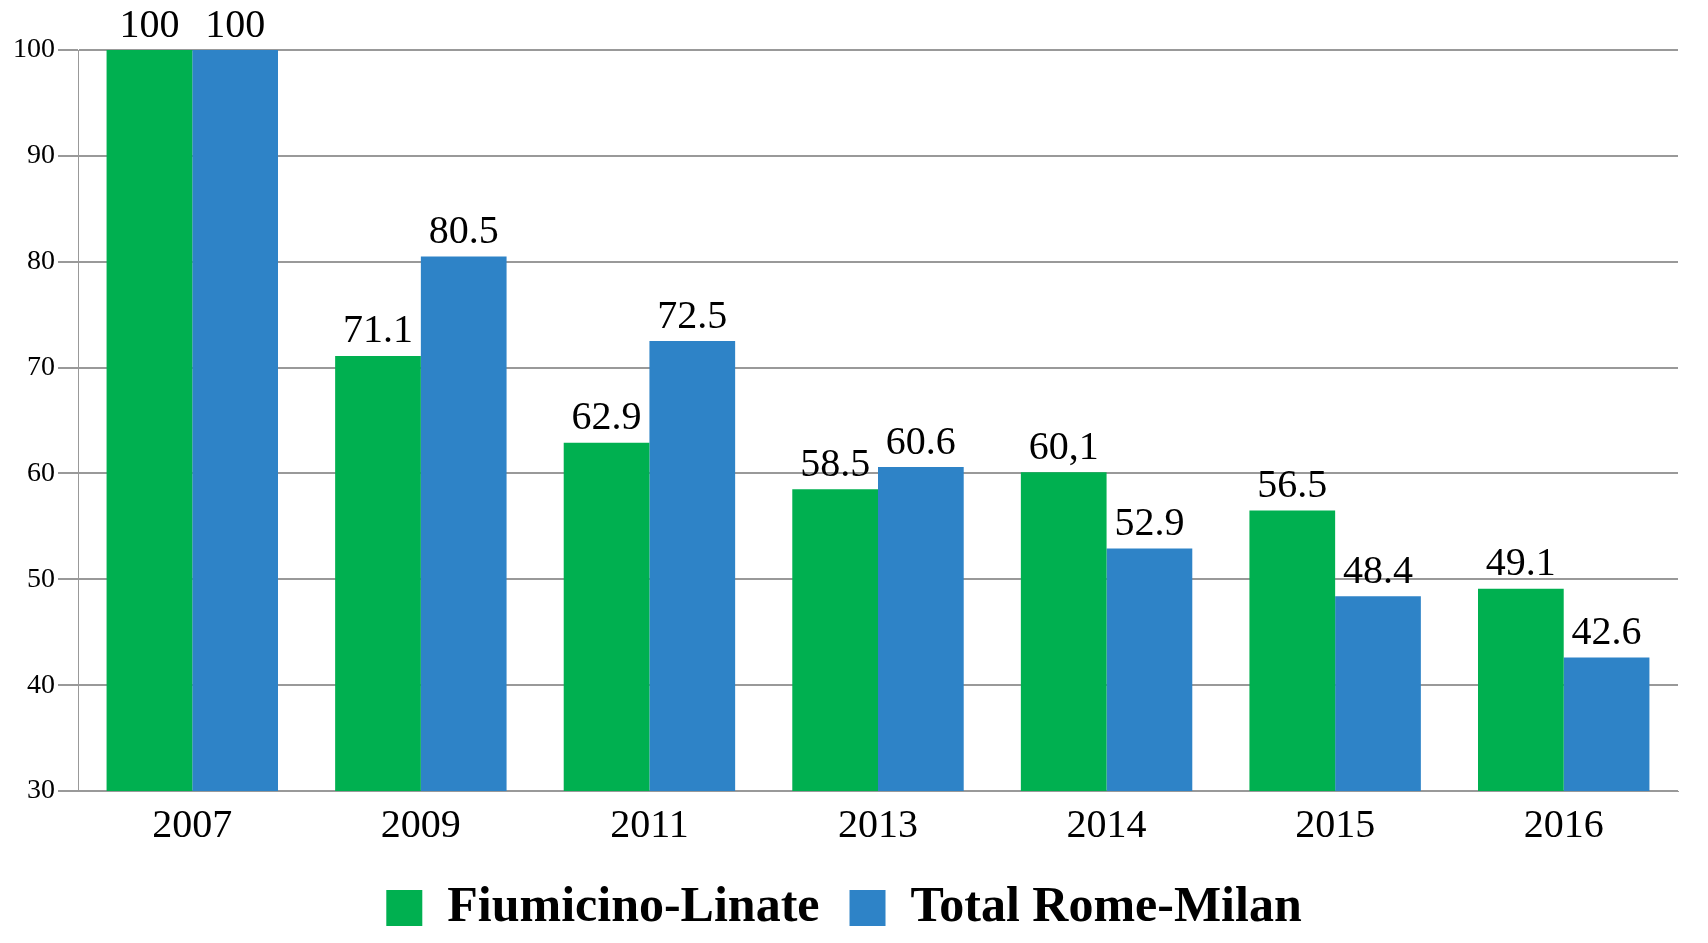 The height and width of the screenshot is (943, 1708). What do you see at coordinates (192, 823) in the screenshot?
I see `x-tick-label: 2007` at bounding box center [192, 823].